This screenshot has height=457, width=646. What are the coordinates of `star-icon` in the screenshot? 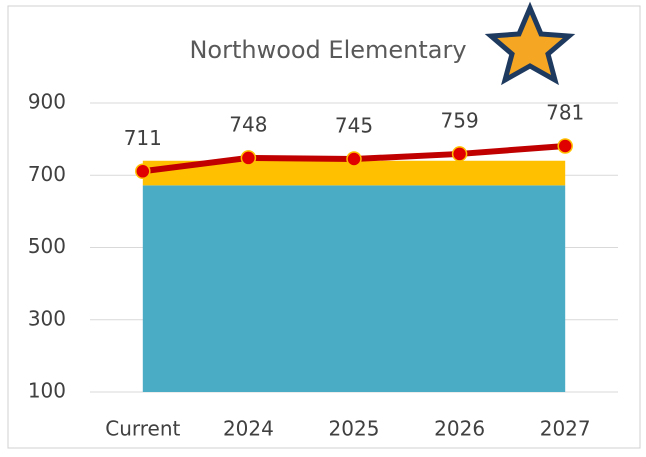 It's located at (530, 43).